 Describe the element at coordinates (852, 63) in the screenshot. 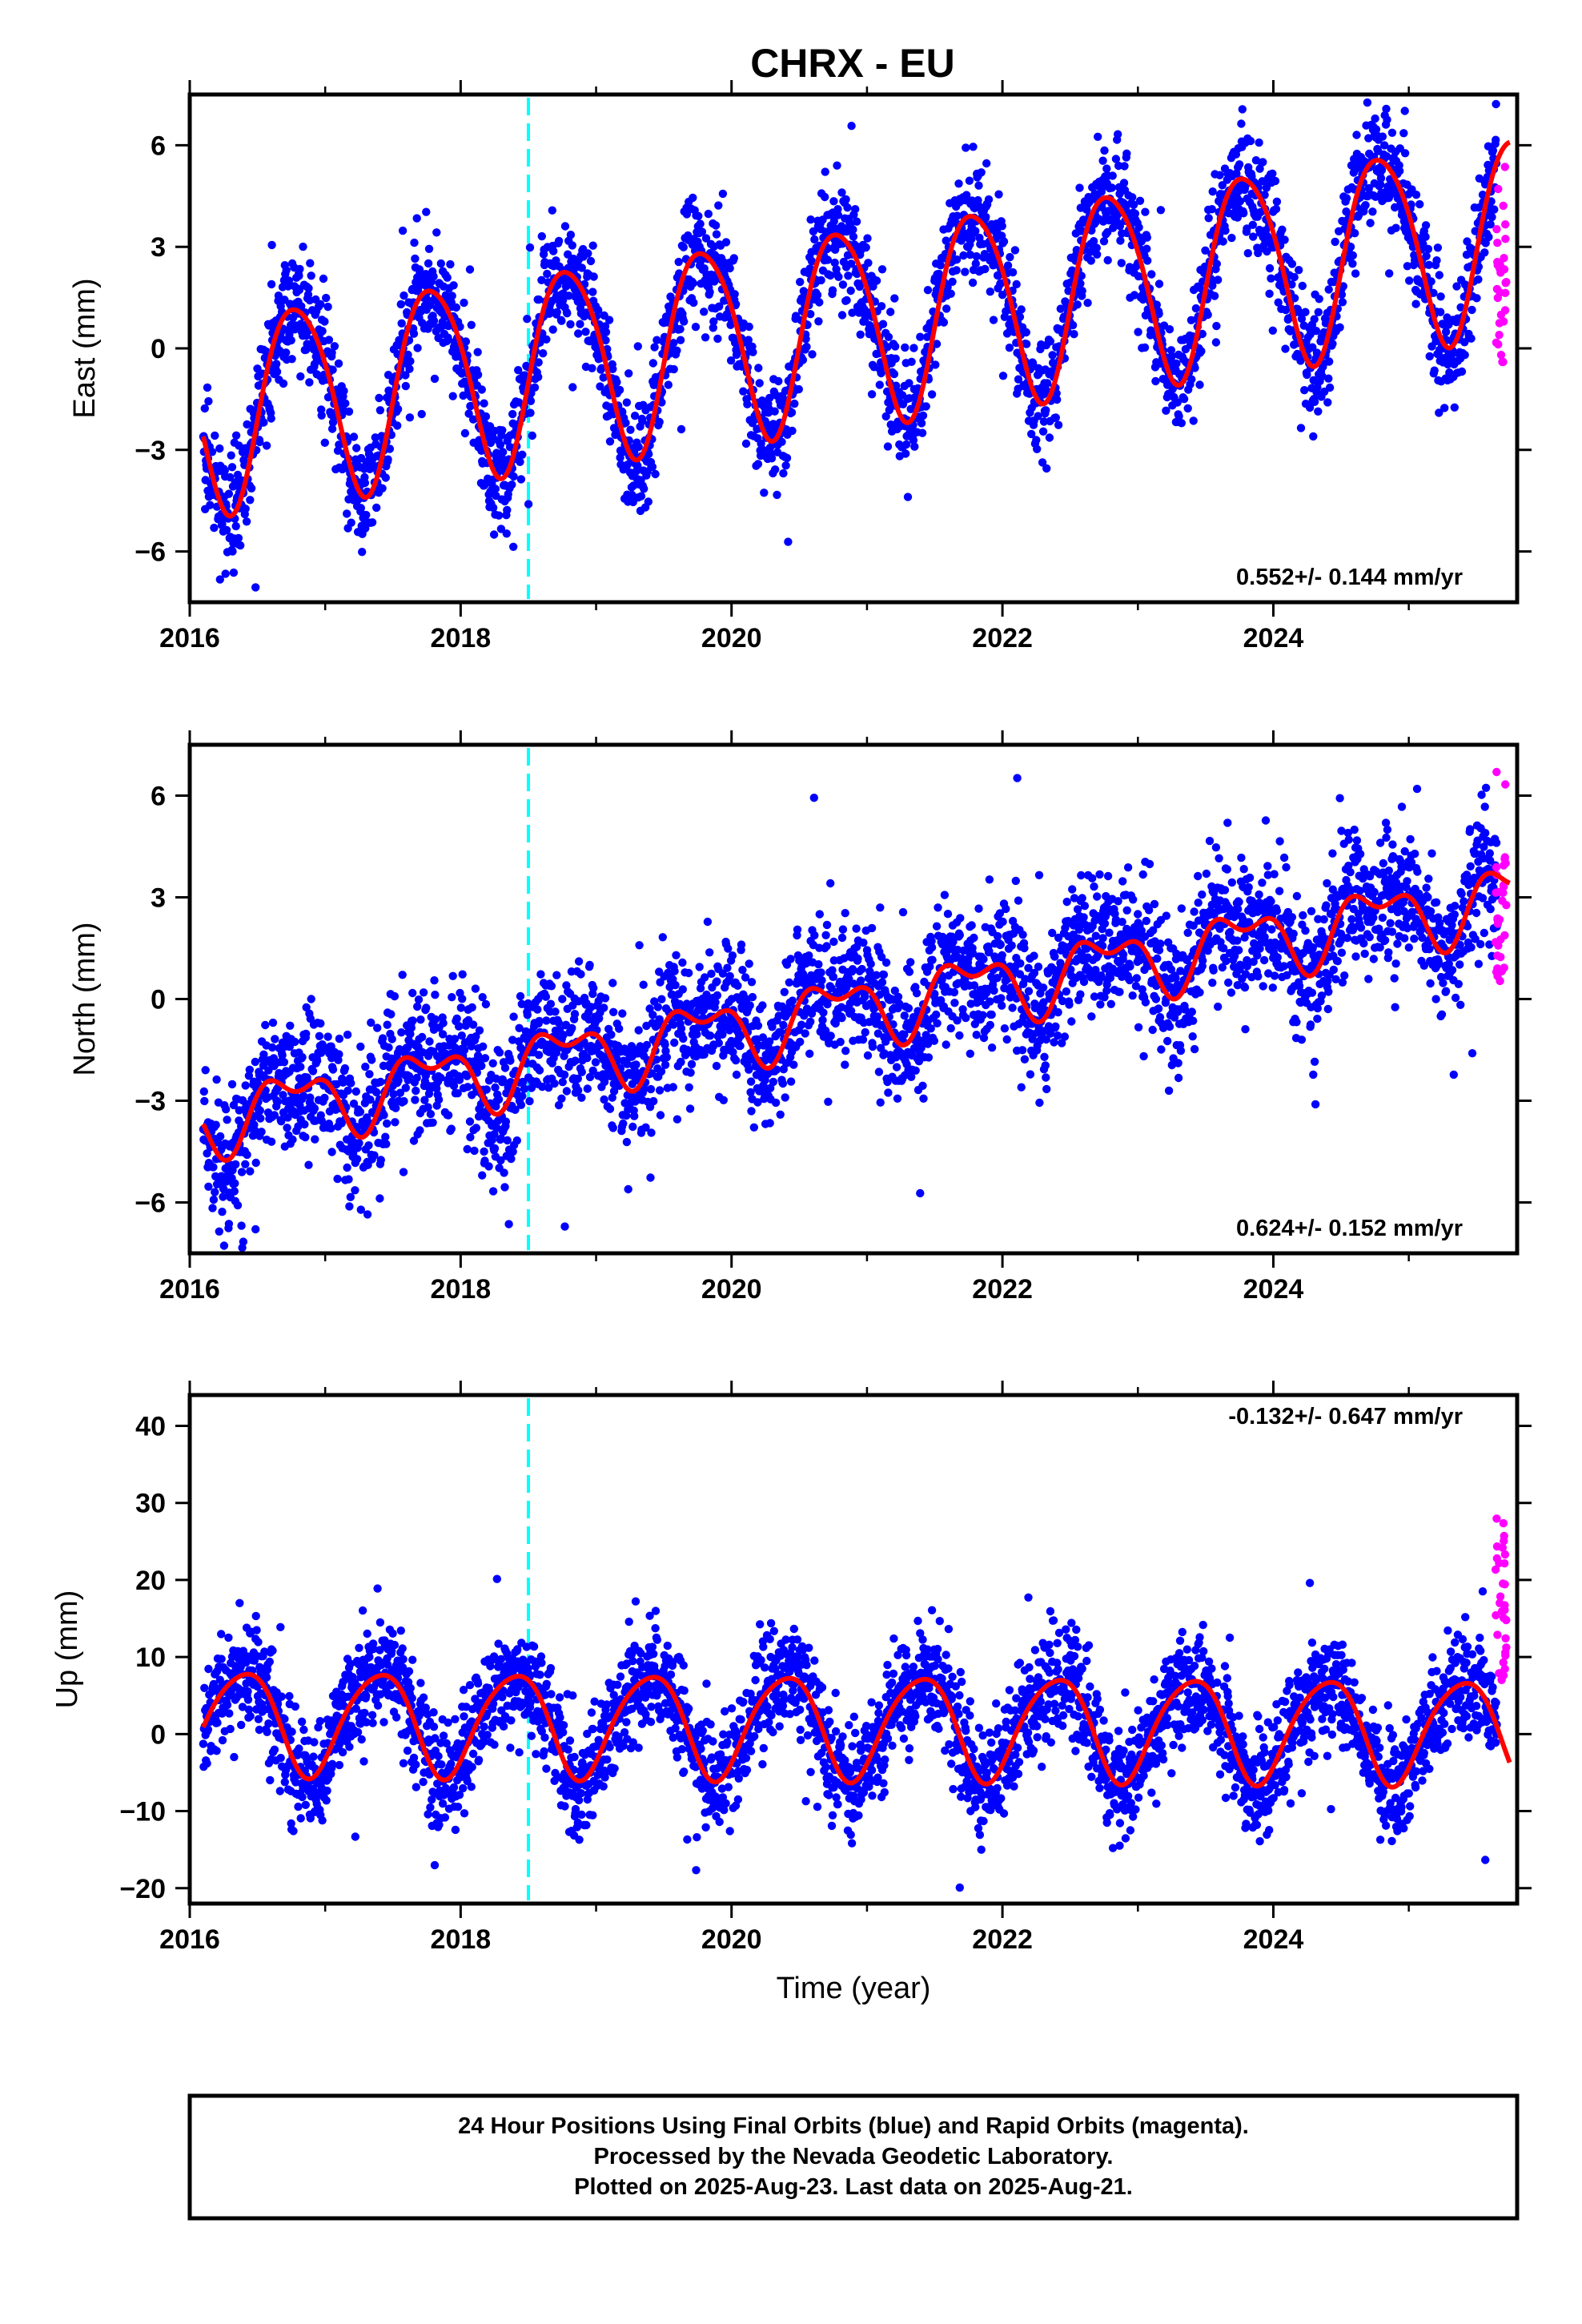

I see `chart-title: CHRX - EU` at that location.